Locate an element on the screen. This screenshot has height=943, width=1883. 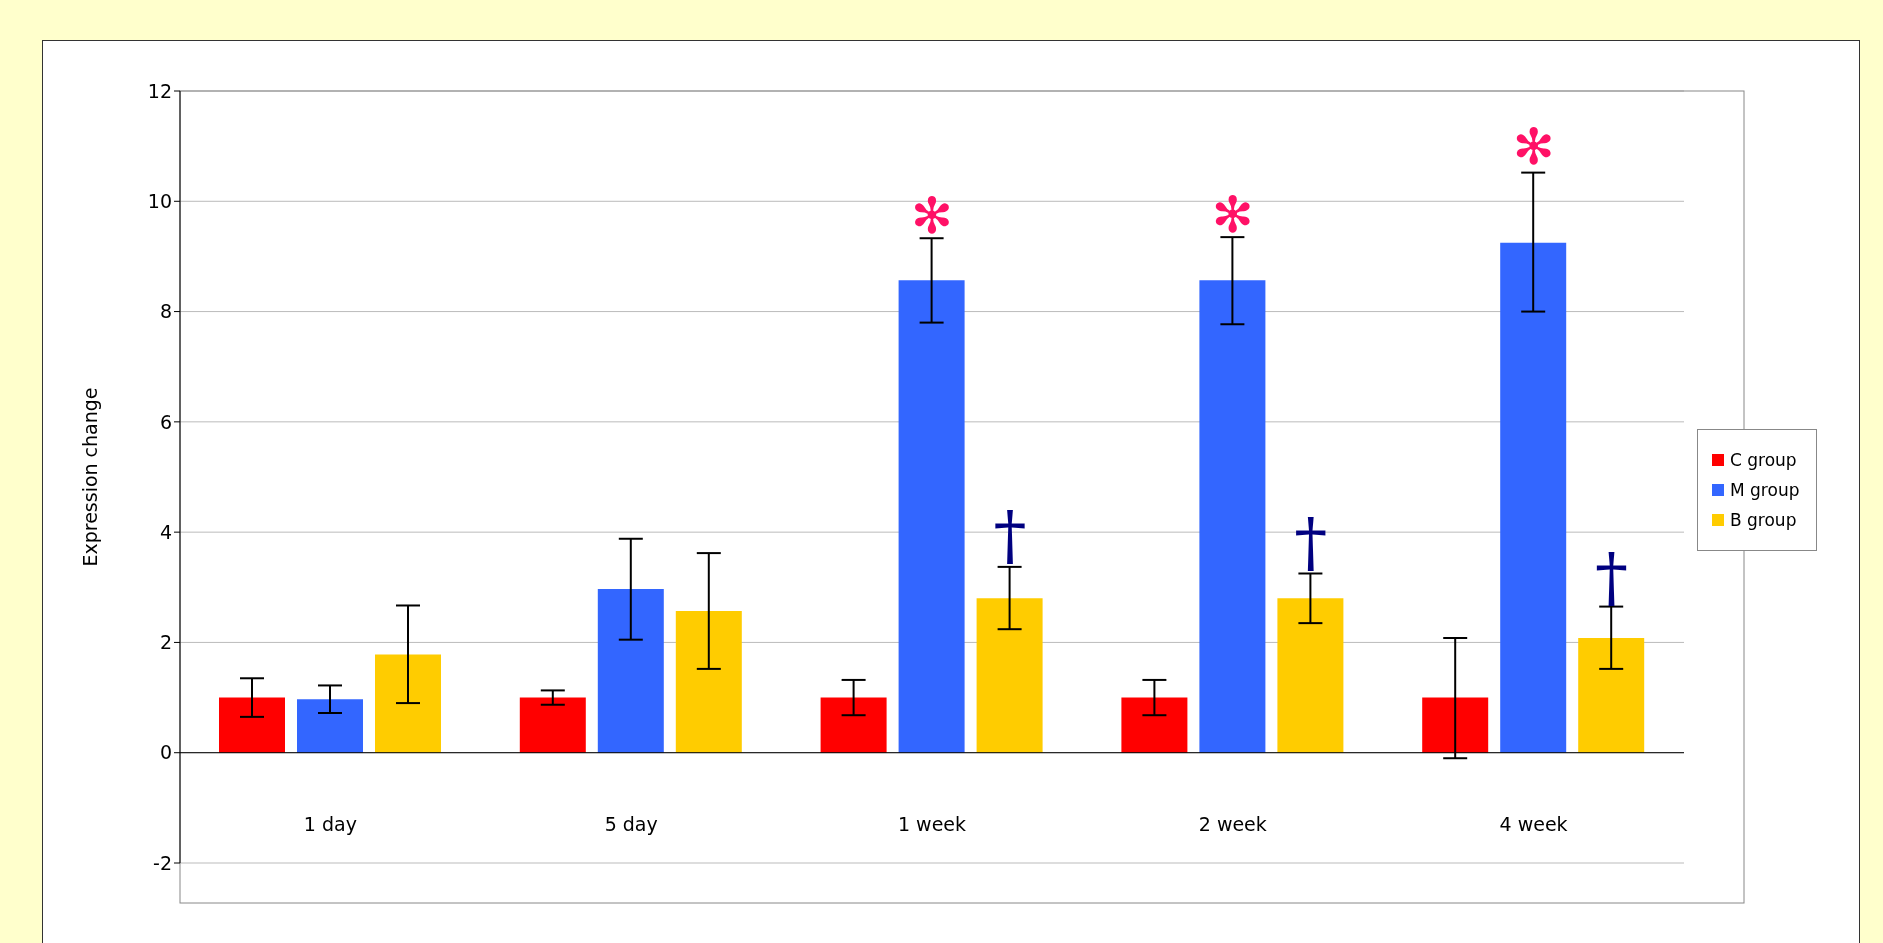
y-tick-label: 6 is located at coordinates (165, 421).